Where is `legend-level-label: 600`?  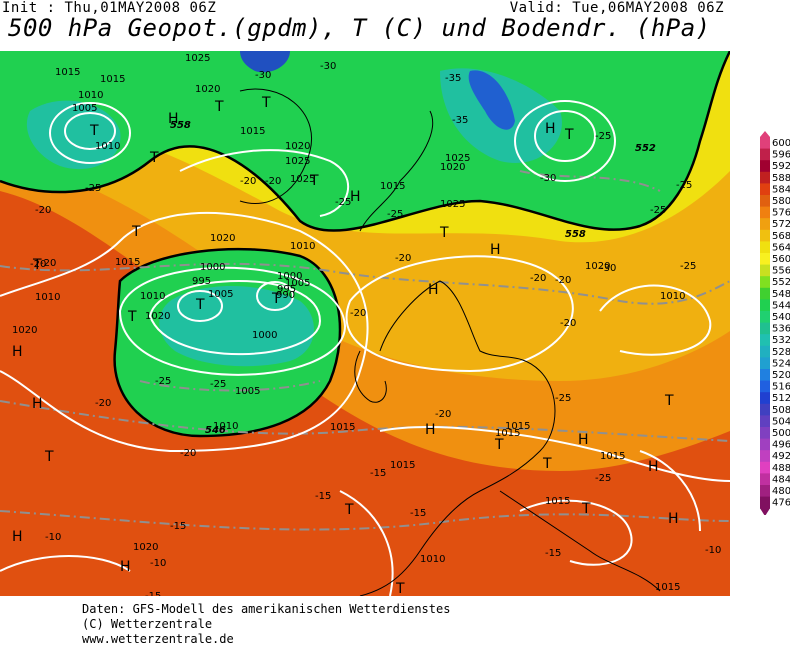 legend-level-label: 600 is located at coordinates (781, 143).